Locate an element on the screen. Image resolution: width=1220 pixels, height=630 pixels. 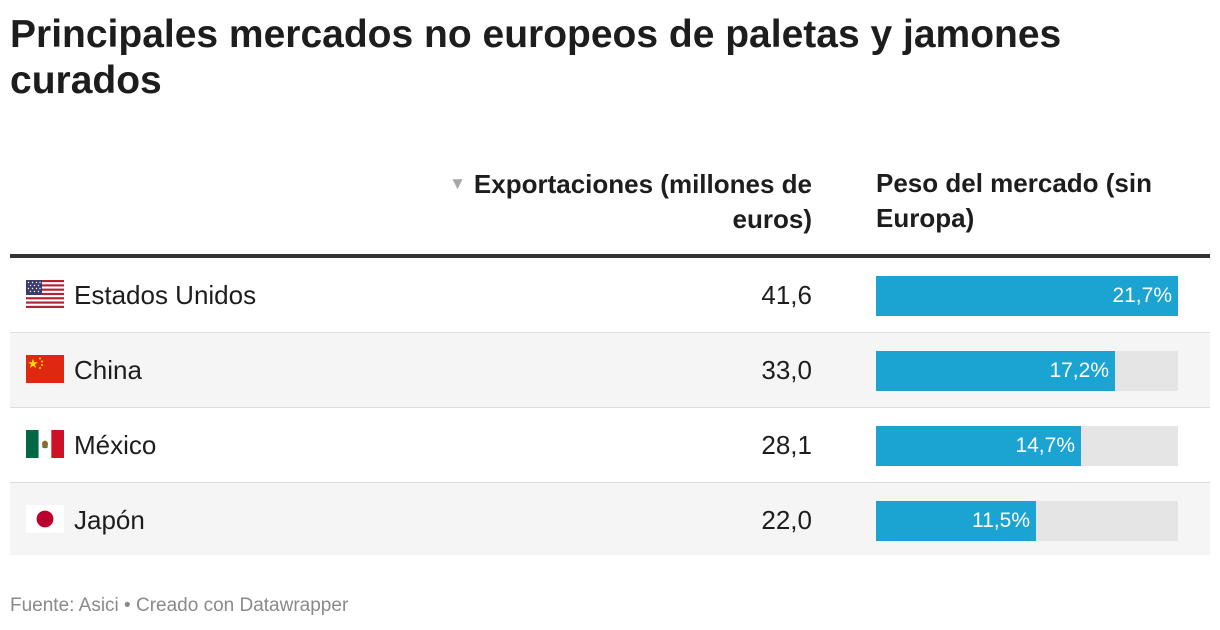
table-row: Estados Unidos 41,6 21,7% is located at coordinates (610, 295).